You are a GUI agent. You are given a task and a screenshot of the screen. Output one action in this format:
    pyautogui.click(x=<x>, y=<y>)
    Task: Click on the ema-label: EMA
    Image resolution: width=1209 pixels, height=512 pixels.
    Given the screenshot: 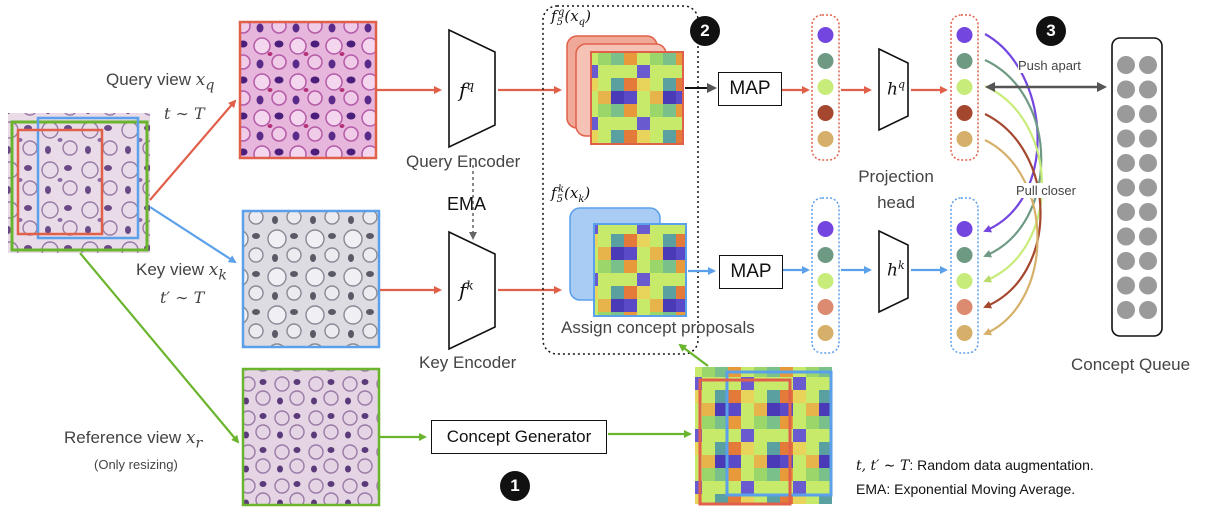 What is the action you would take?
    pyautogui.click(x=467, y=204)
    